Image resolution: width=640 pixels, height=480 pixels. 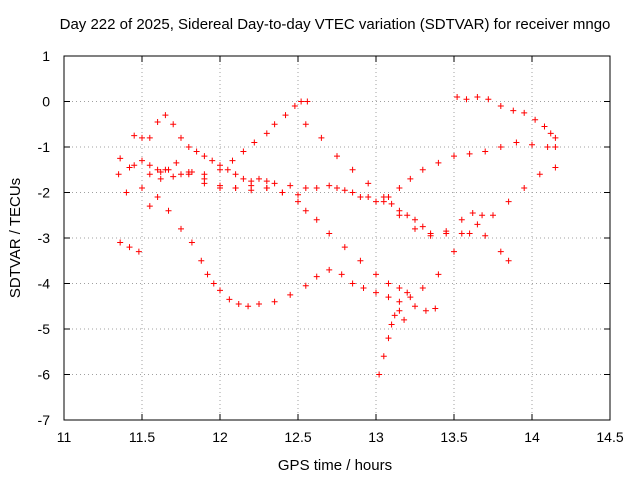 What do you see at coordinates (15, 238) in the screenshot?
I see `y-axis-label: SDTVAR / TECUs` at bounding box center [15, 238].